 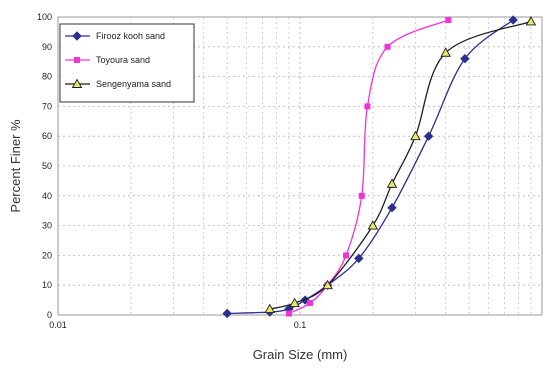 What do you see at coordinates (47, 255) in the screenshot?
I see `y-tick-label: 20` at bounding box center [47, 255].